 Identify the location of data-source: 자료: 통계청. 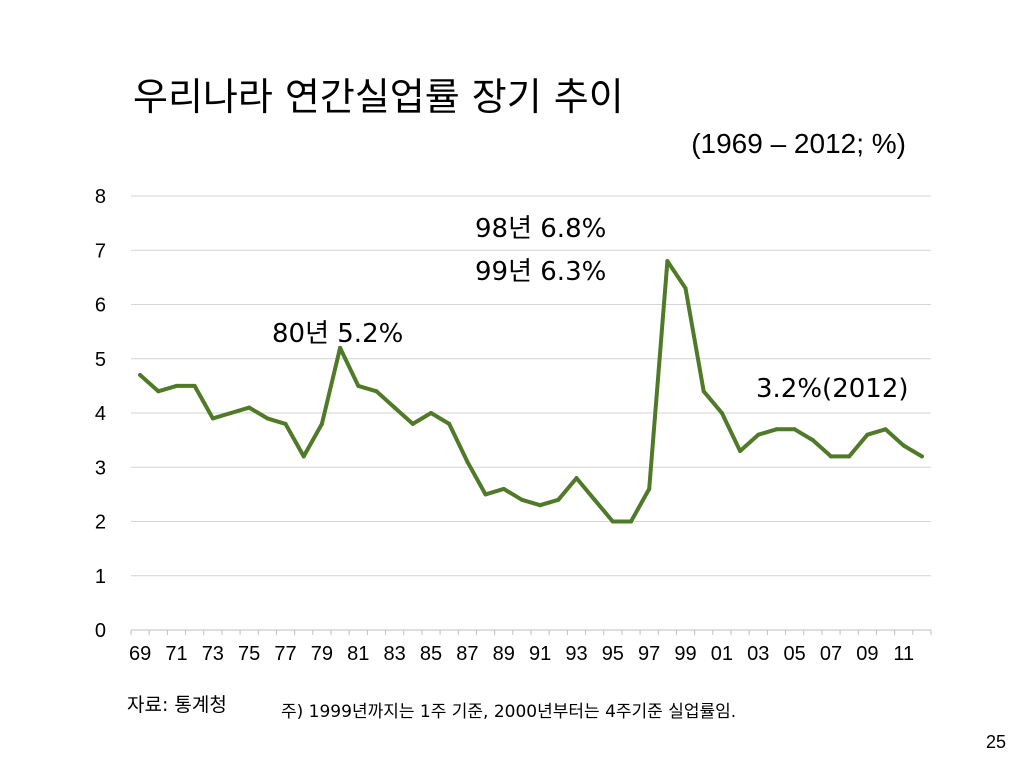
(177, 705).